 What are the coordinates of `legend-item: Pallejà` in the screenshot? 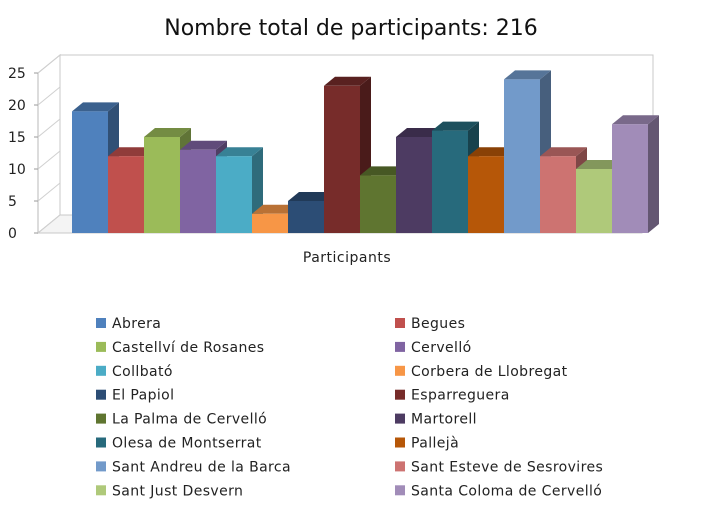 It's located at (427, 444).